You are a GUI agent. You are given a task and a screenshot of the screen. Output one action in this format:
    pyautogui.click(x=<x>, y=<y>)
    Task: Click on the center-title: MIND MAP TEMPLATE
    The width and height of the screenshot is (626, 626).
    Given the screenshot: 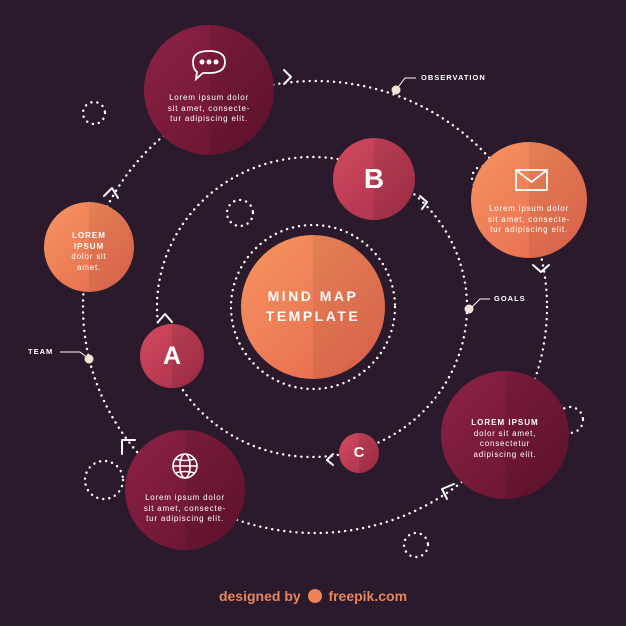 What is the action you would take?
    pyautogui.click(x=313, y=306)
    